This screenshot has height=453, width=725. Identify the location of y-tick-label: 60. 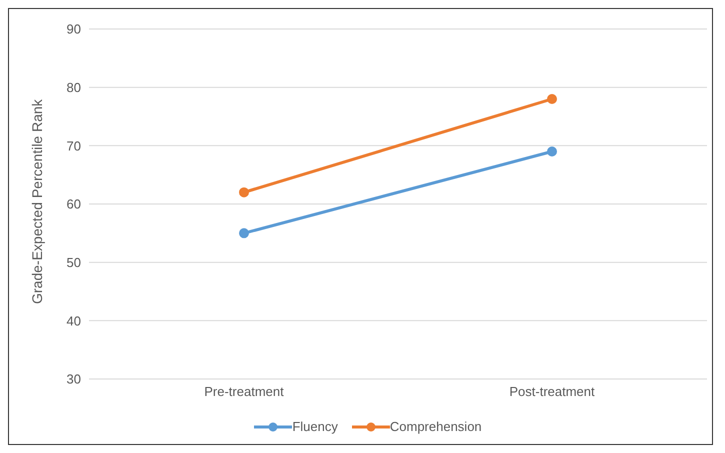
(73, 204).